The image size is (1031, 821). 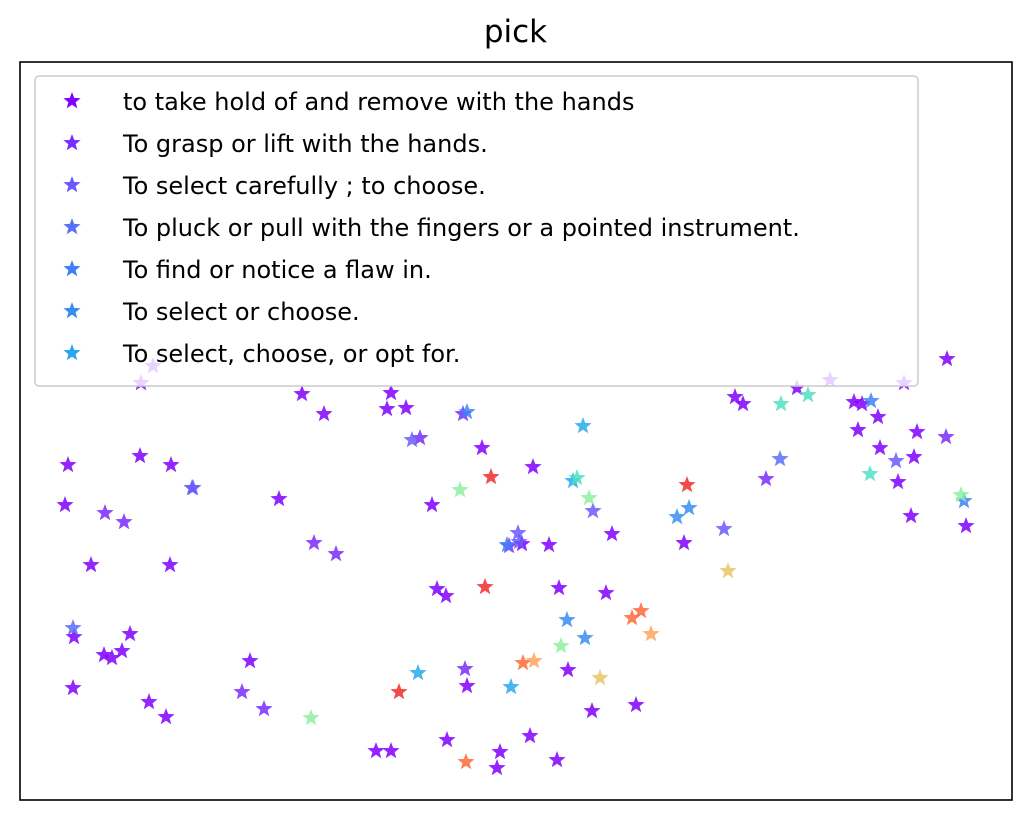 What do you see at coordinates (291, 354) in the screenshot?
I see `legend-label-6: To select, choose, or opt for.` at bounding box center [291, 354].